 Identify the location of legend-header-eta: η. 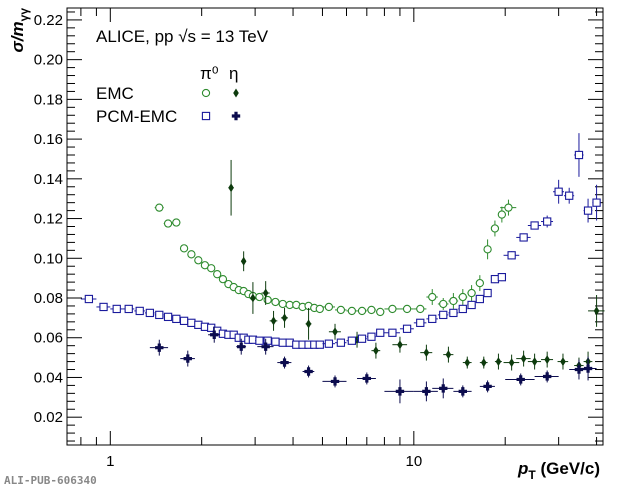
(233, 73).